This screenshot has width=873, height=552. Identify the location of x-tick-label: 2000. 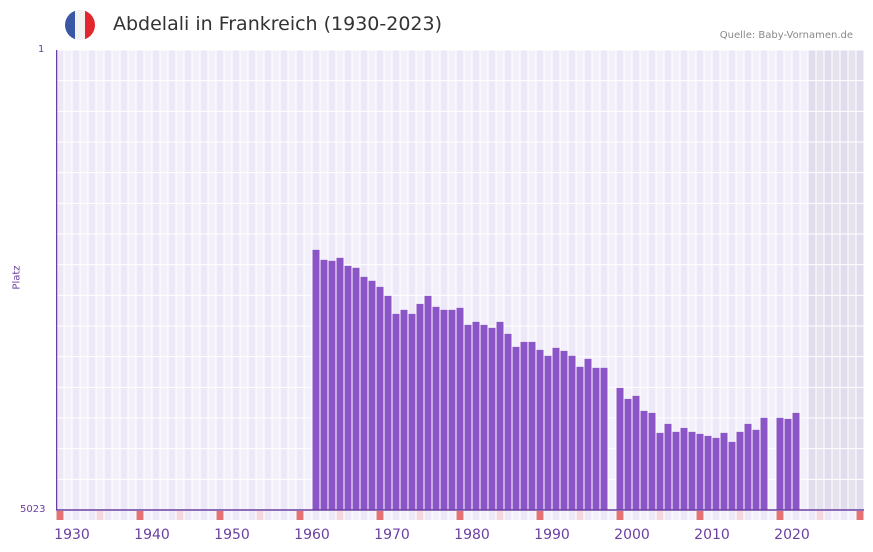
(632, 535).